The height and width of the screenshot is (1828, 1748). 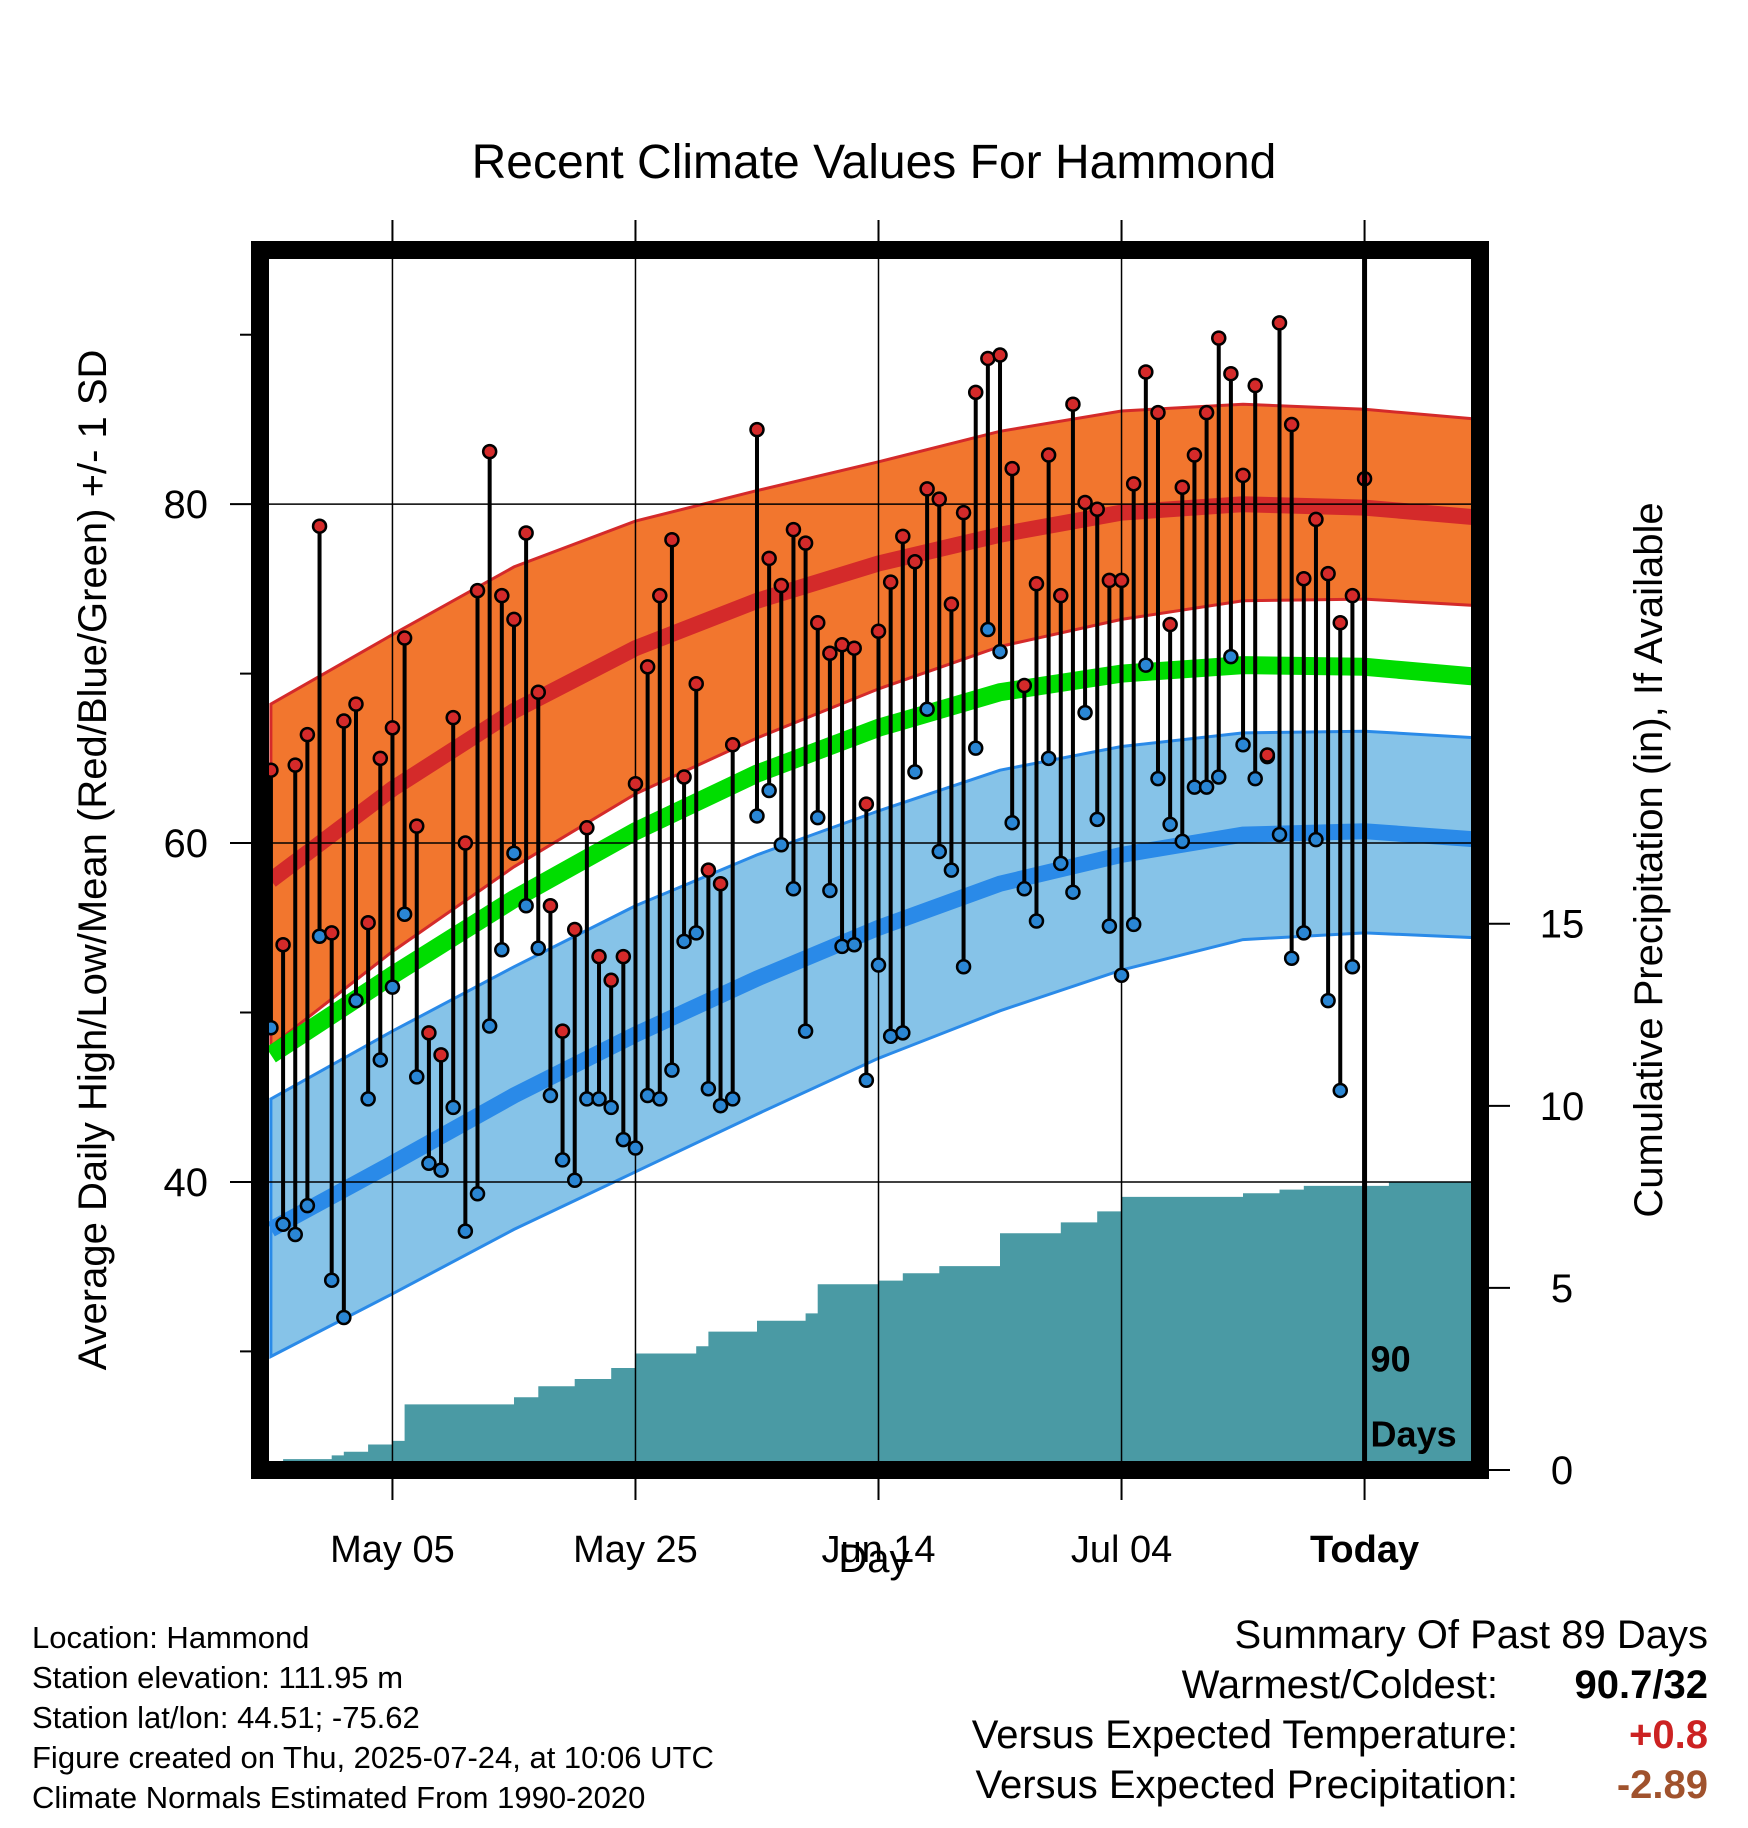 I want to click on today-marker: 90 Days, so click(x=1409, y=860).